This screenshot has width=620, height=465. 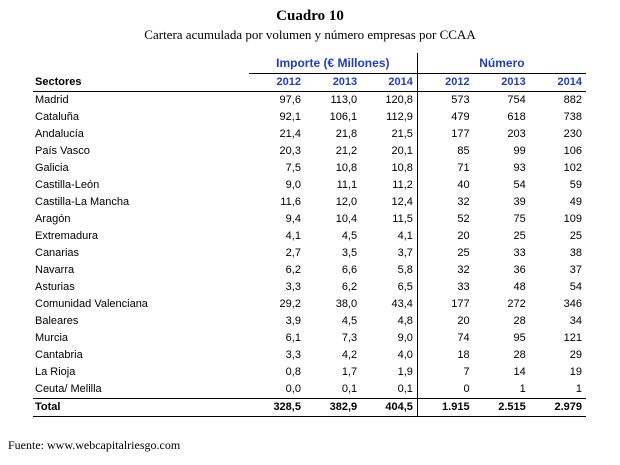 I want to click on importe-cell: 43,4, so click(x=389, y=304).